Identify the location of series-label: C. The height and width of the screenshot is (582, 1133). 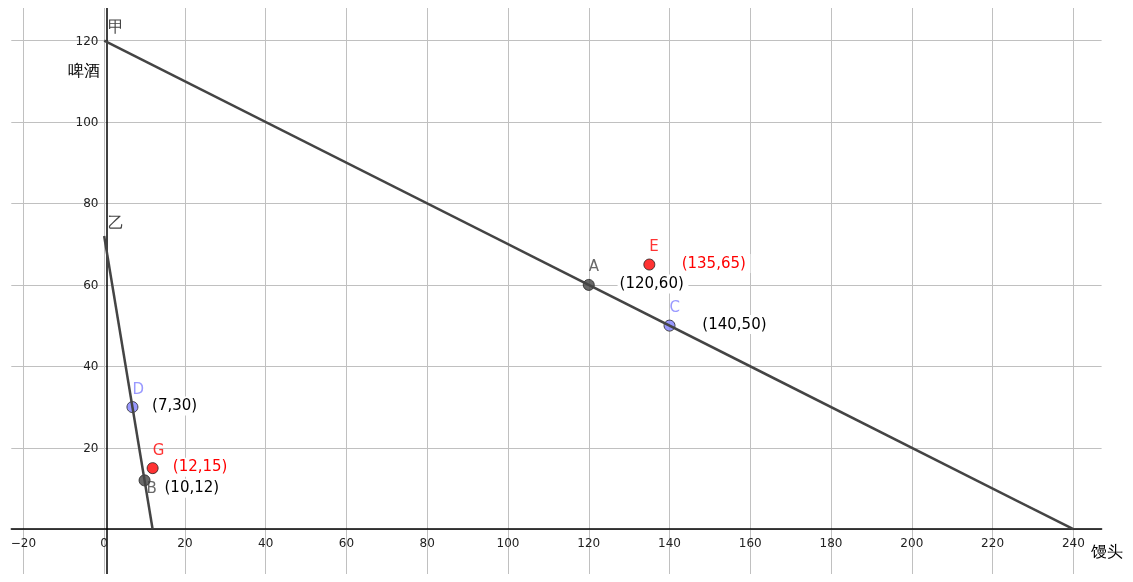
(674, 307).